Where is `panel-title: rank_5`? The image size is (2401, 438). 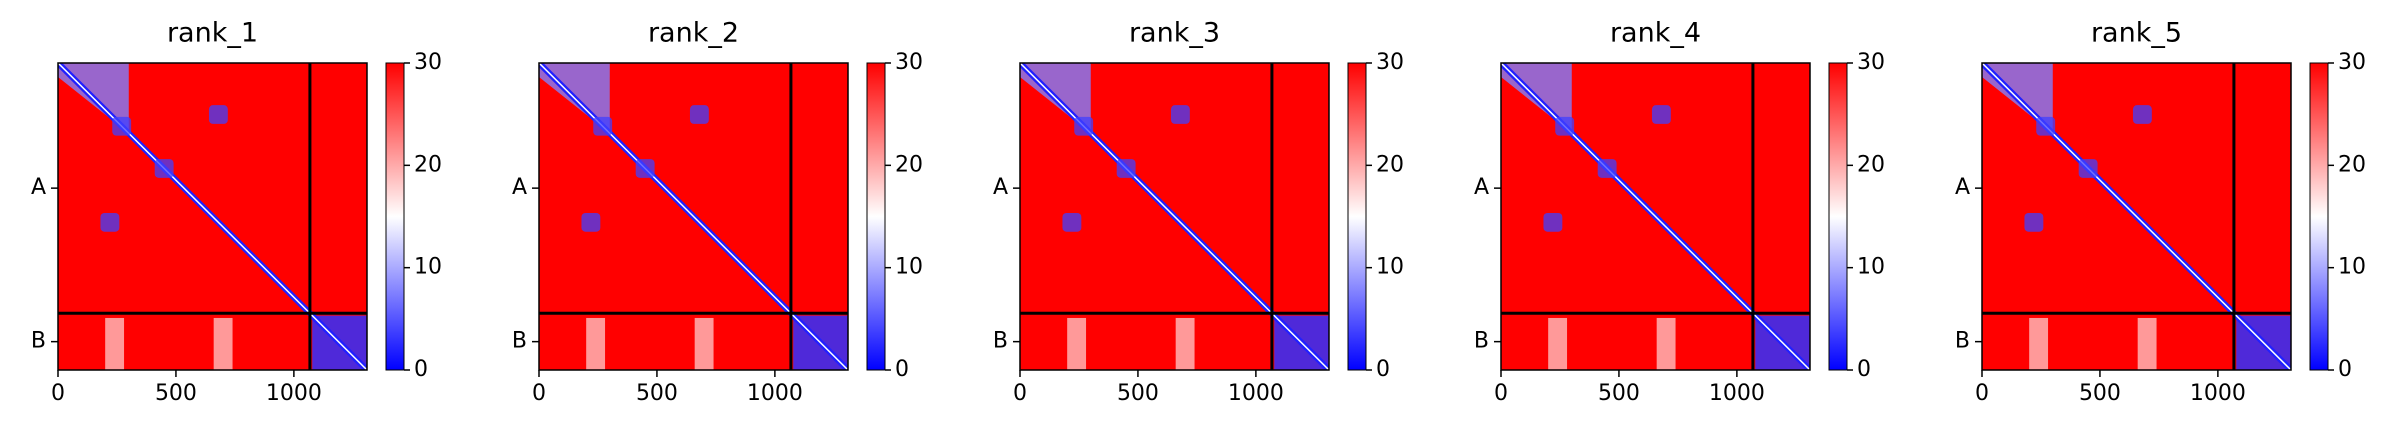 panel-title: rank_5 is located at coordinates (2136, 33).